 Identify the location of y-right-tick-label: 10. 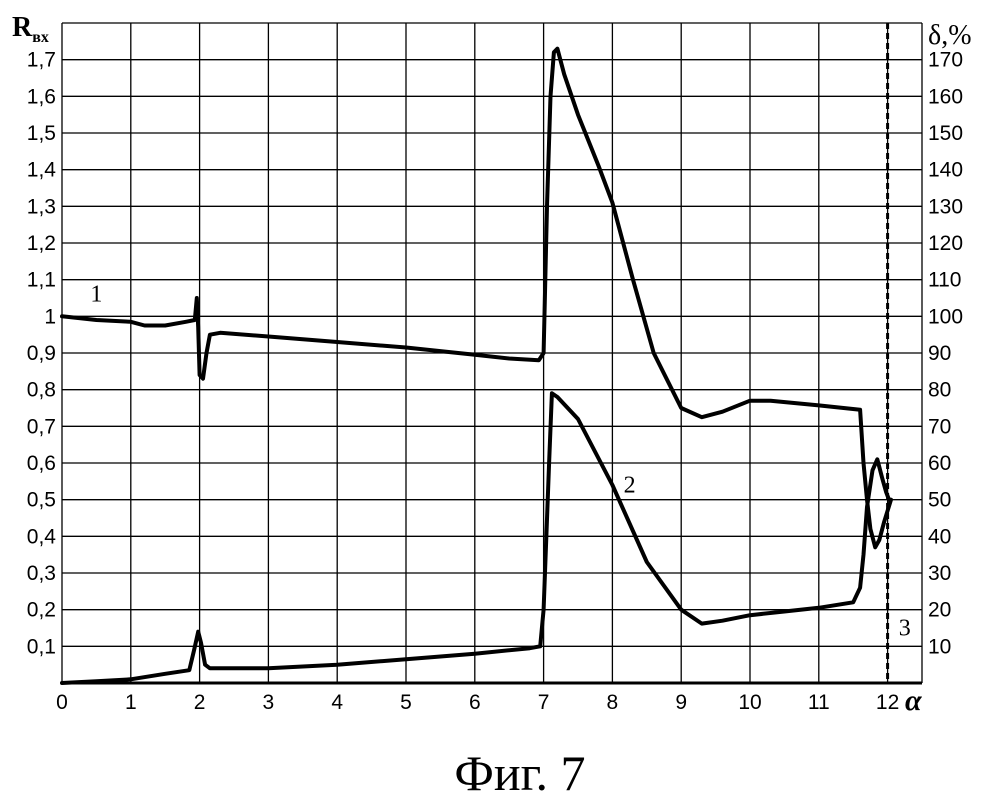
(939, 646).